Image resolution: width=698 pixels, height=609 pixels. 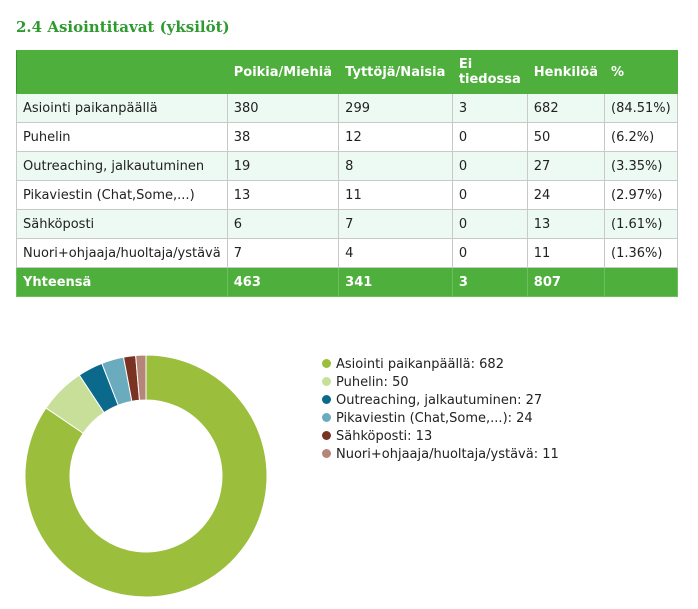 I want to click on legend-item: Pikaviestin (Chat,Some,...): 24, so click(x=440, y=419).